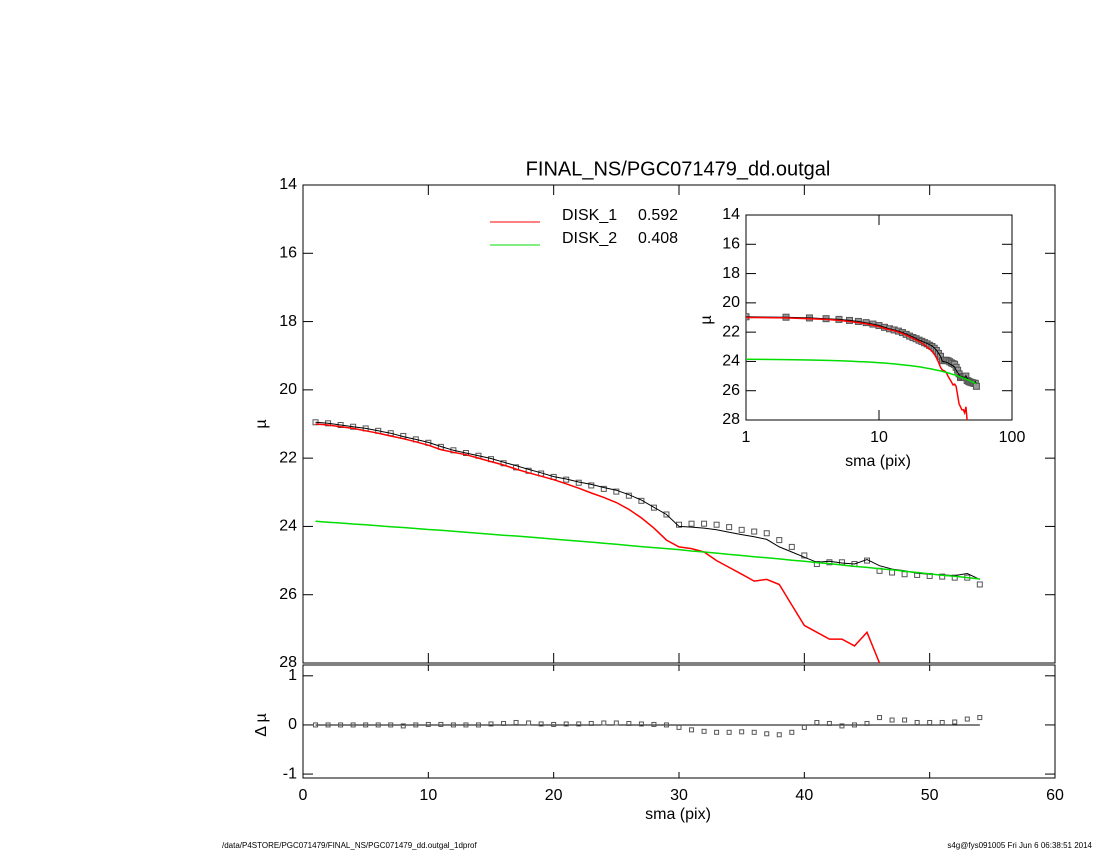  I want to click on y-axis-label: Δ µ, so click(261, 724).